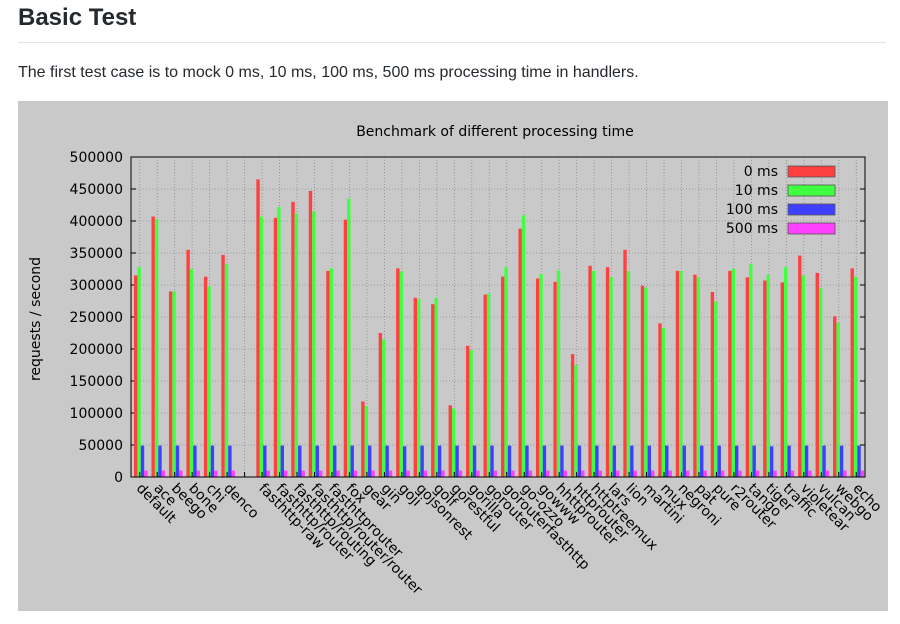 The image size is (900, 624). I want to click on section-heading: Basic Test, so click(77, 17).